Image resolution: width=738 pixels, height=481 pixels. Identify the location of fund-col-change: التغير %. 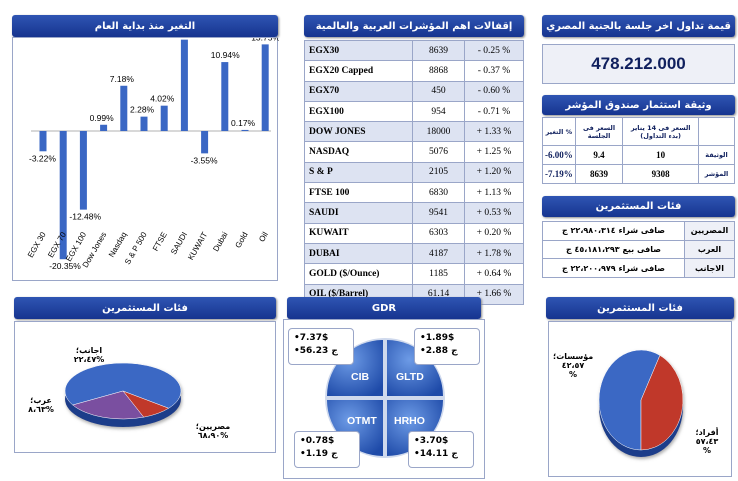
(559, 131).